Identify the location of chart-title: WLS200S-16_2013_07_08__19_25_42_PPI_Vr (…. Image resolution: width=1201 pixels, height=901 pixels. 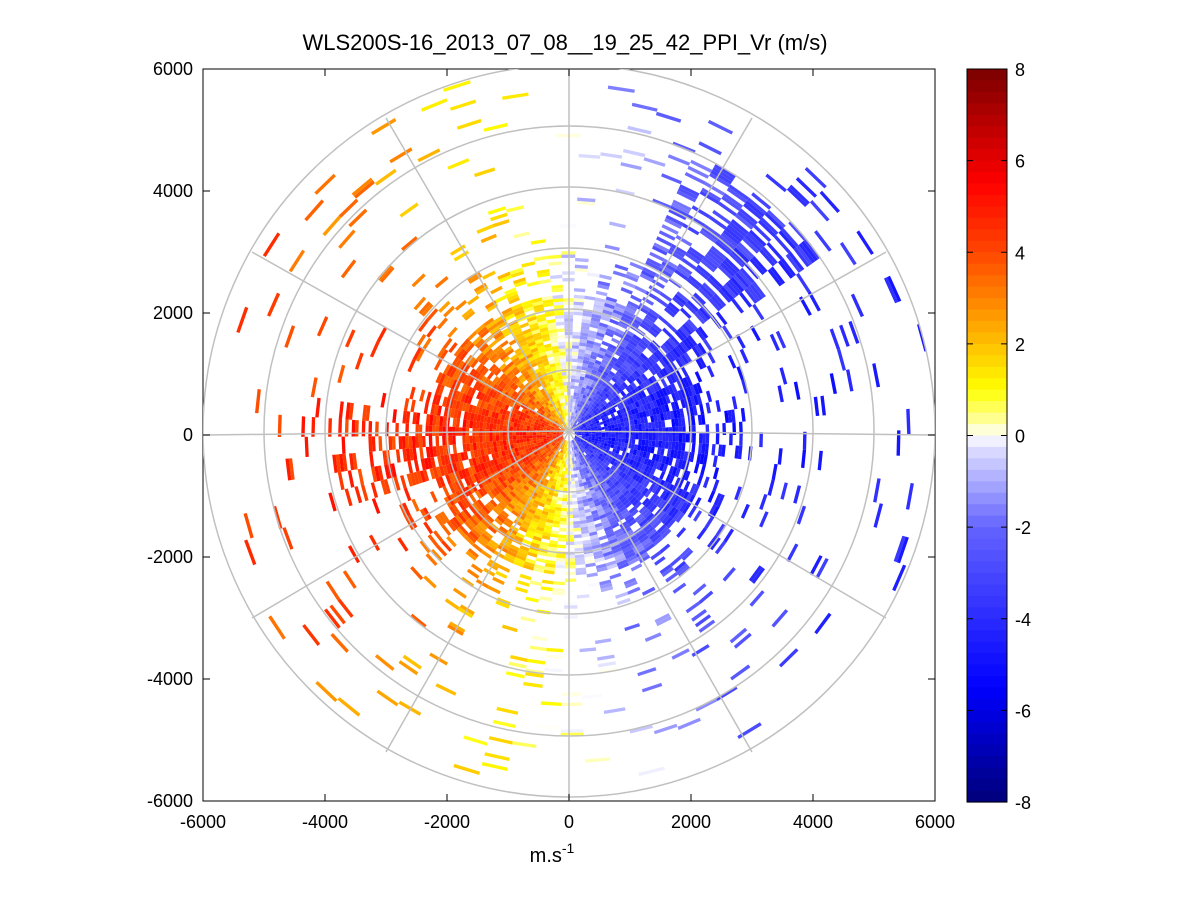
(564, 42).